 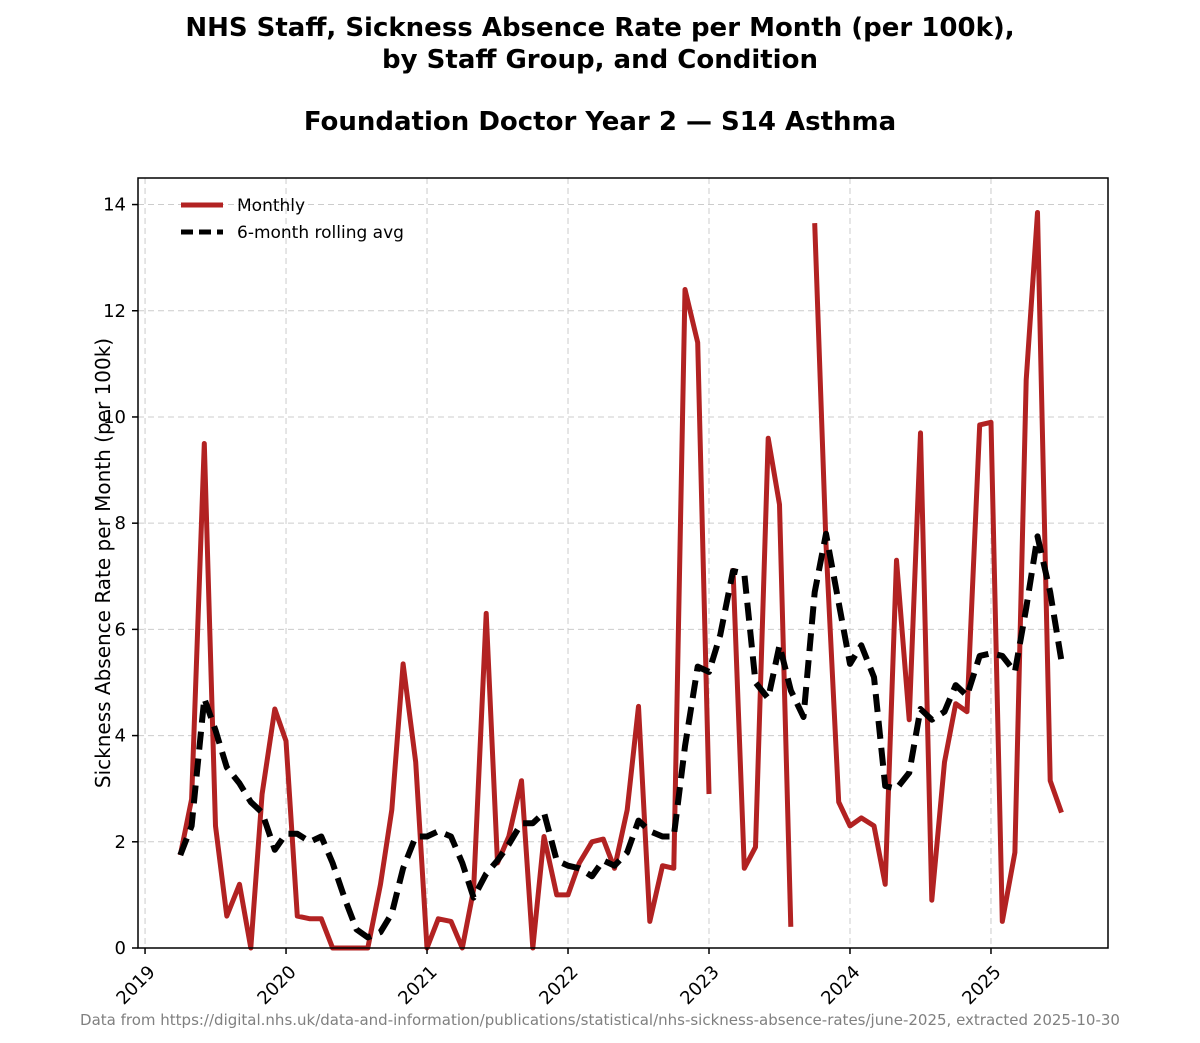 What do you see at coordinates (558, 985) in the screenshot?
I see `x-tick-label: 2022` at bounding box center [558, 985].